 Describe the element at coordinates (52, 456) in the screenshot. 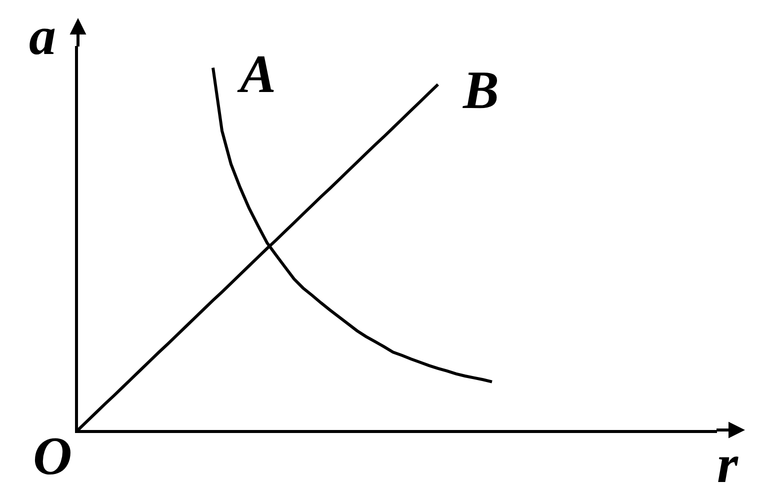

I see `text: O` at that location.